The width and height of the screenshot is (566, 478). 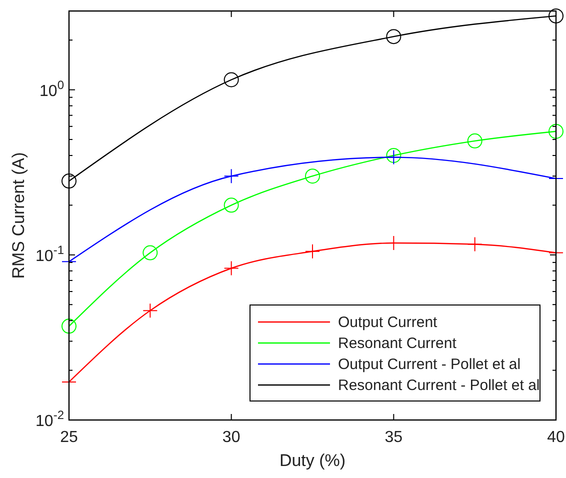 I want to click on x-tick-label: 30, so click(x=231, y=437).